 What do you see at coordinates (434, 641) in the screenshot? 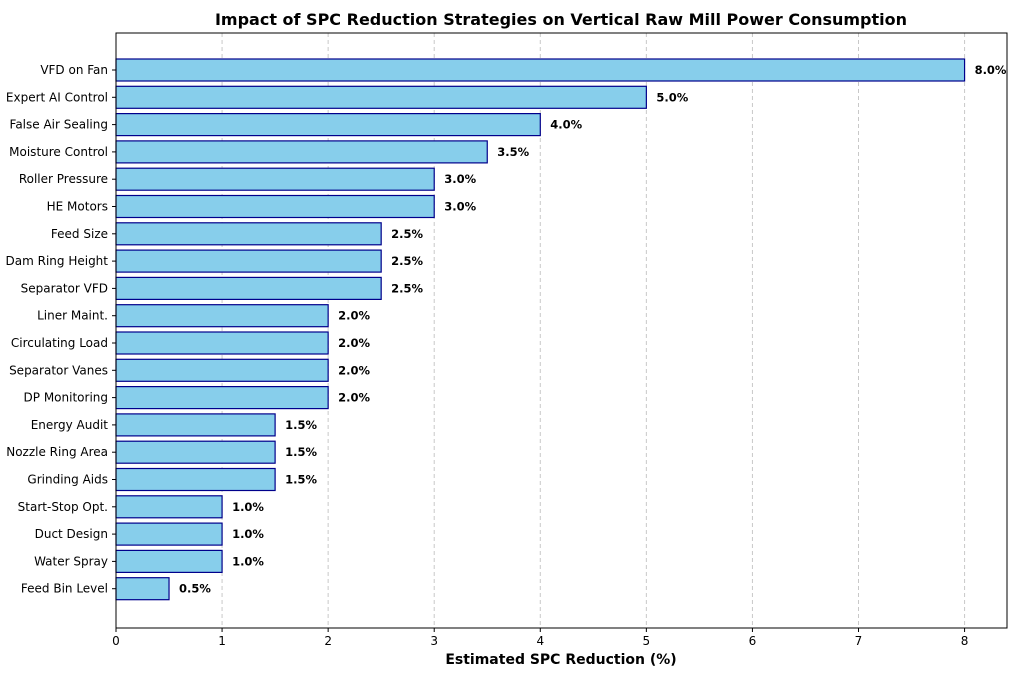
I see `x-tick-label: 3` at bounding box center [434, 641].